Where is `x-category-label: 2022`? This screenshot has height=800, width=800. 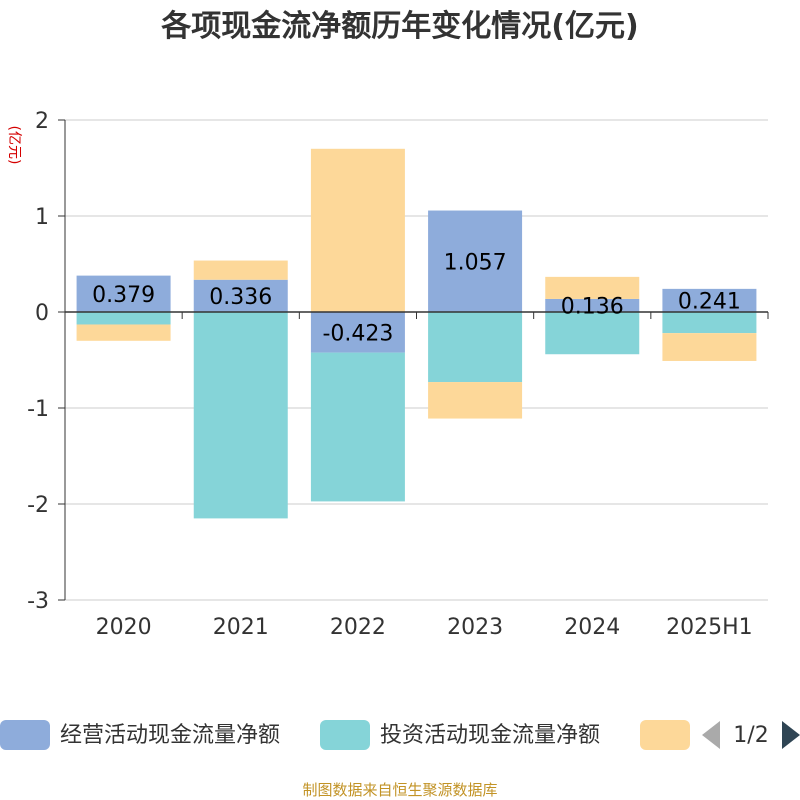
x-category-label: 2022 is located at coordinates (358, 627).